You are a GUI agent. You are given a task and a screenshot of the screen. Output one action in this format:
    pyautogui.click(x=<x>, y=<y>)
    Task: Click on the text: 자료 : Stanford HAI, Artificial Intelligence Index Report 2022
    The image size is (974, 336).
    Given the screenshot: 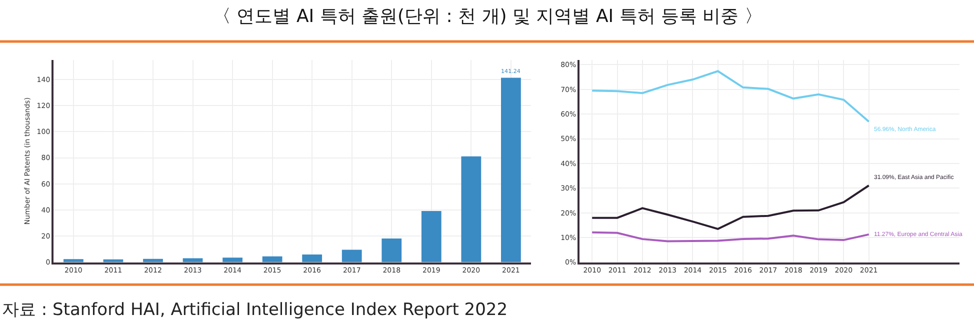 What is the action you would take?
    pyautogui.click(x=255, y=310)
    